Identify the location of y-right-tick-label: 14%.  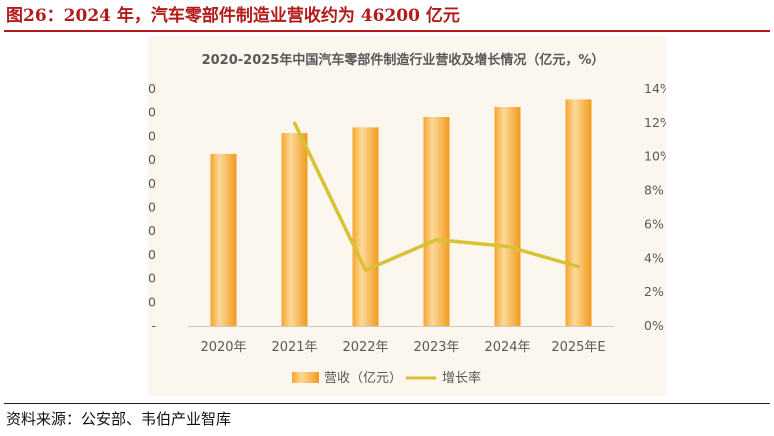
(655, 88).